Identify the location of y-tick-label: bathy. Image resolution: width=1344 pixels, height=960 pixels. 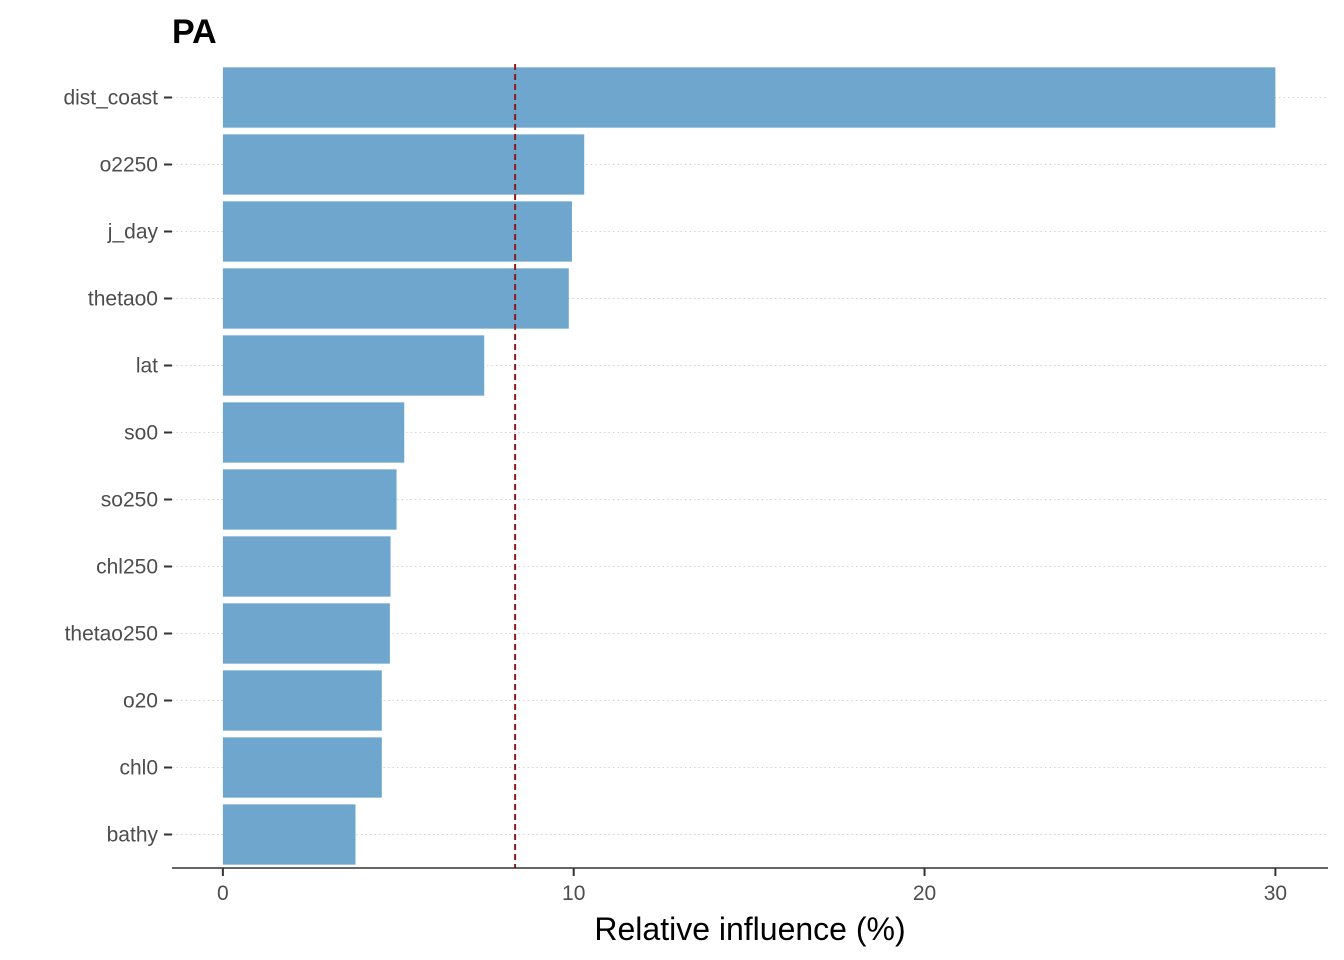
(133, 835).